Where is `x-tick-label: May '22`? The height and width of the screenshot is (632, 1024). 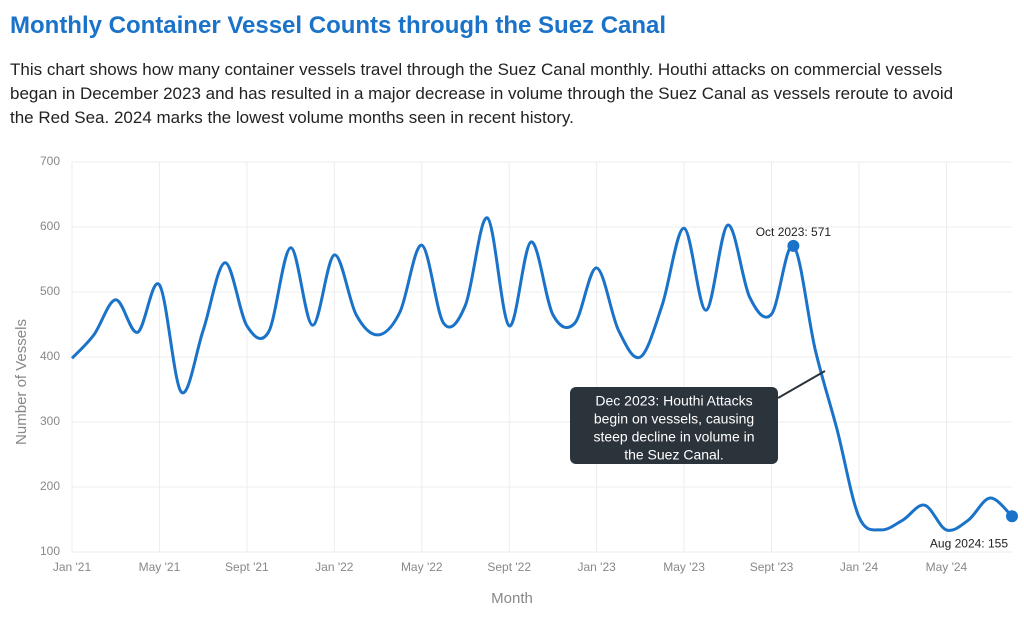 x-tick-label: May '22 is located at coordinates (422, 567).